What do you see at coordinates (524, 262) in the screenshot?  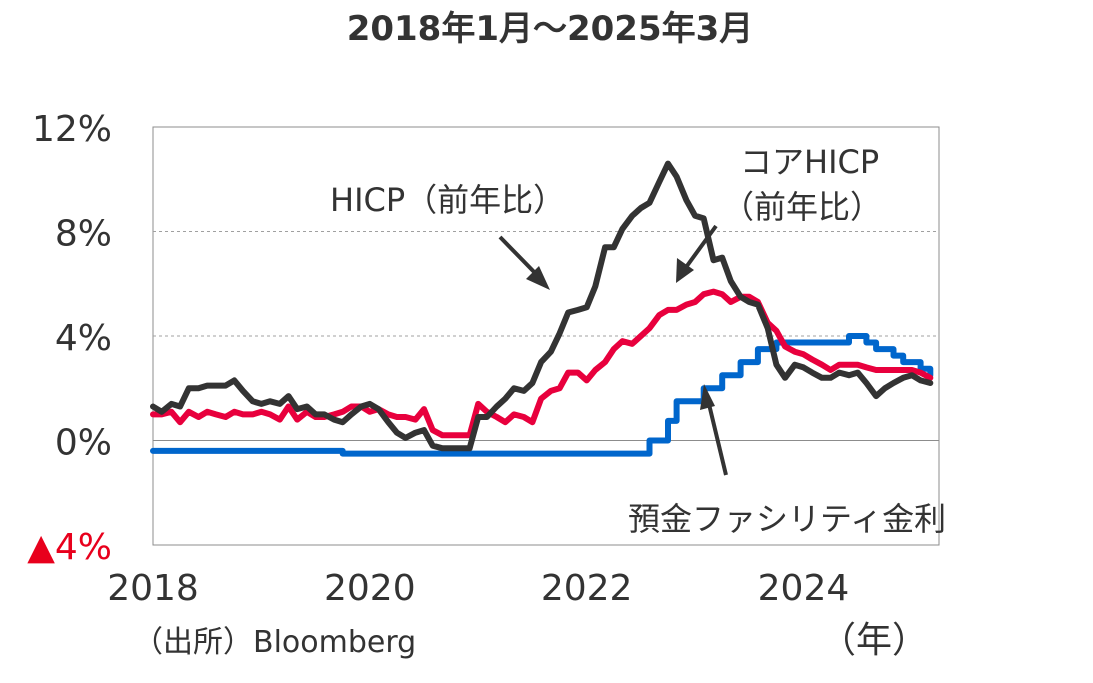 I see `arrow-hicp` at bounding box center [524, 262].